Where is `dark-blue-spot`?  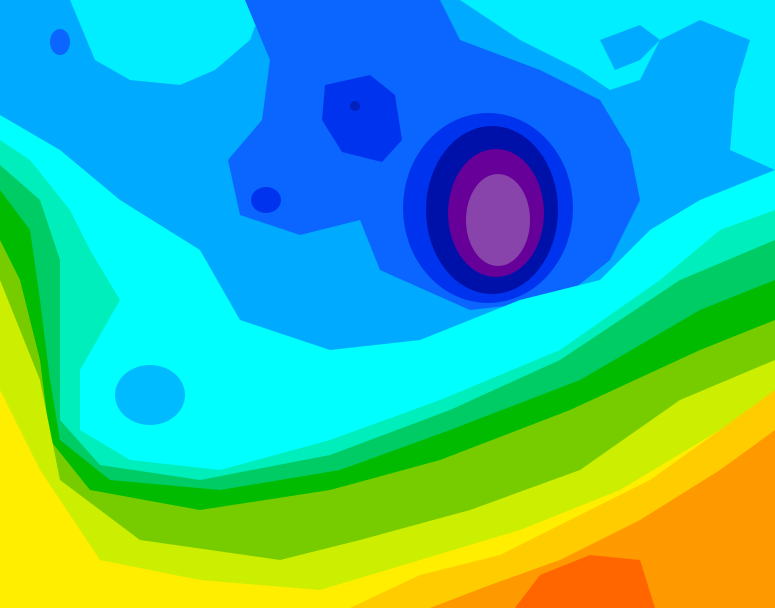 dark-blue-spot is located at coordinates (266, 200).